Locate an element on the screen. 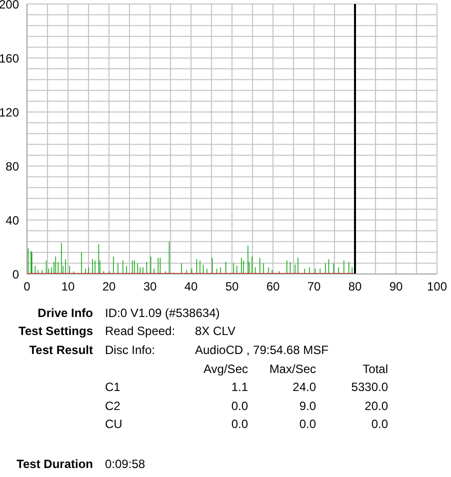 This screenshot has width=451, height=477. text: Avg/Sec is located at coordinates (226, 369).